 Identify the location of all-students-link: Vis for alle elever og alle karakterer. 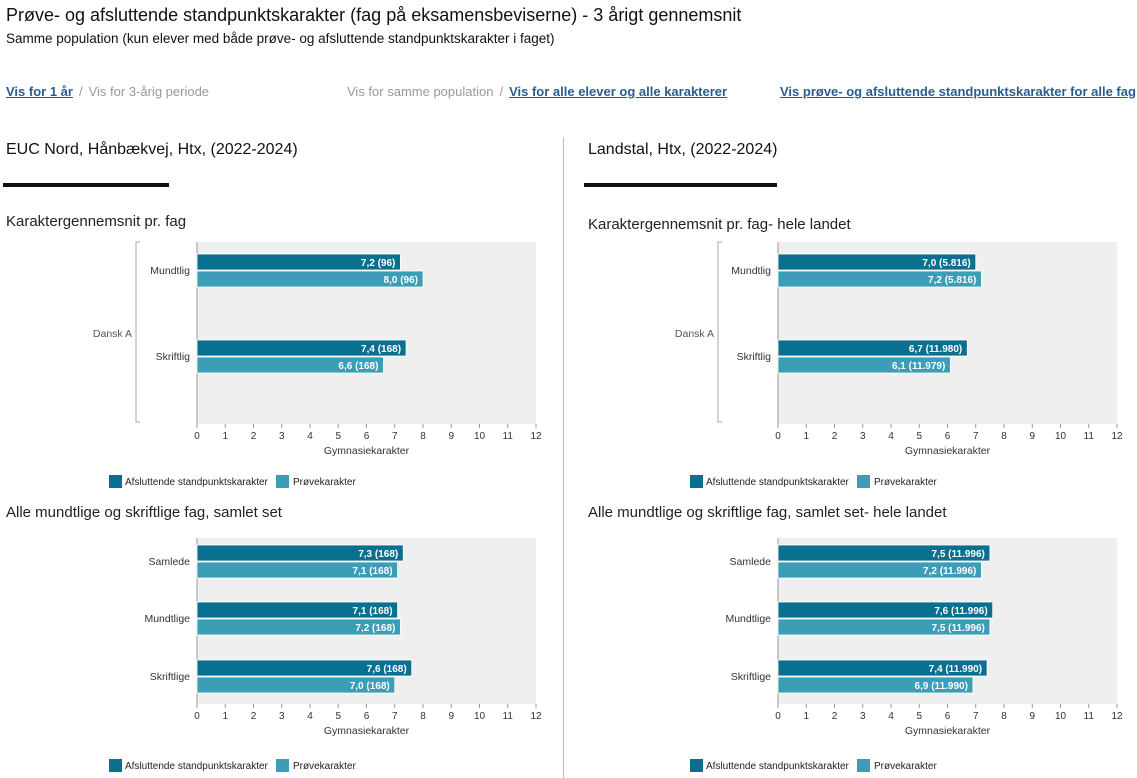
(618, 91).